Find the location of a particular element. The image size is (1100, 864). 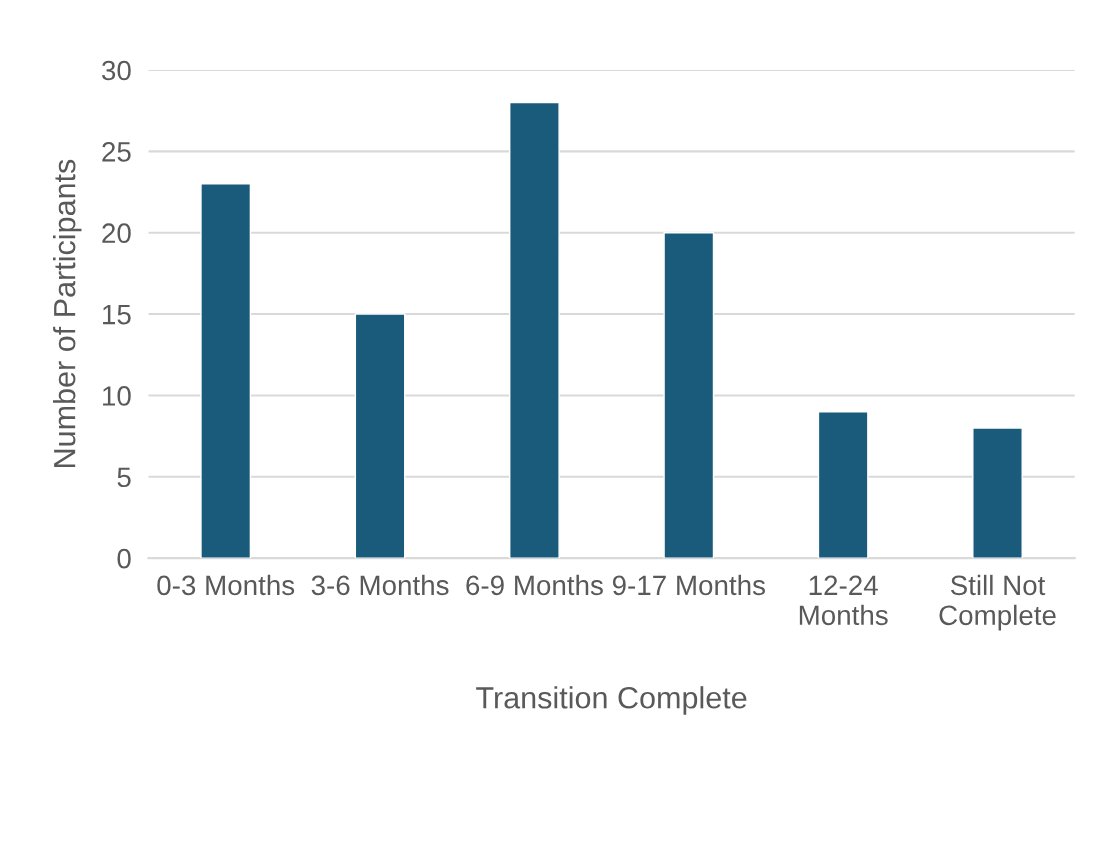

y-tick-label: 30 is located at coordinates (116, 70).